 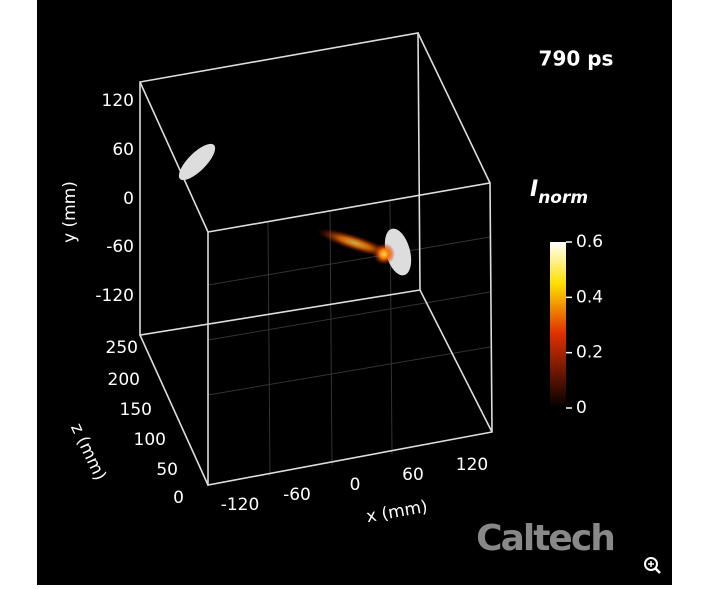 I want to click on colorbar, so click(x=558, y=325).